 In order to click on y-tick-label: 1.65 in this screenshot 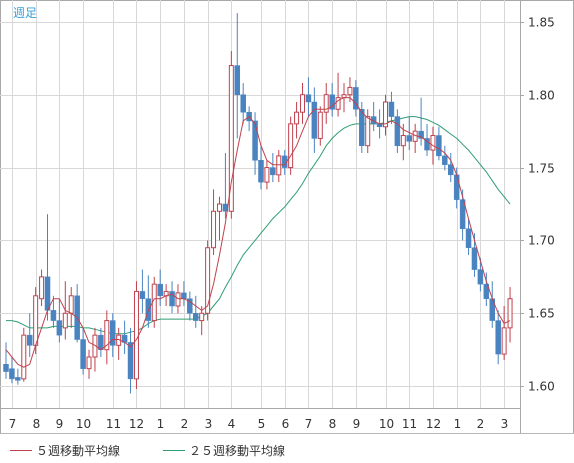, I will do `click(541, 314)`.